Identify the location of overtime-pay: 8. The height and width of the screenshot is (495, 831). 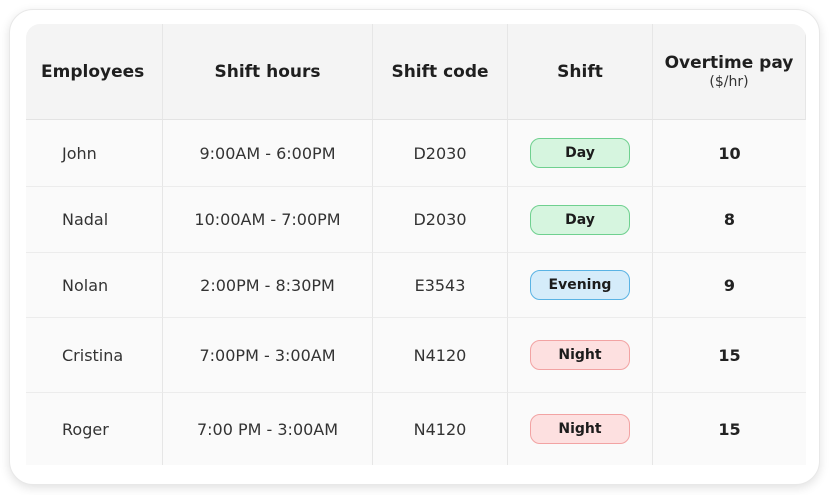
(729, 220).